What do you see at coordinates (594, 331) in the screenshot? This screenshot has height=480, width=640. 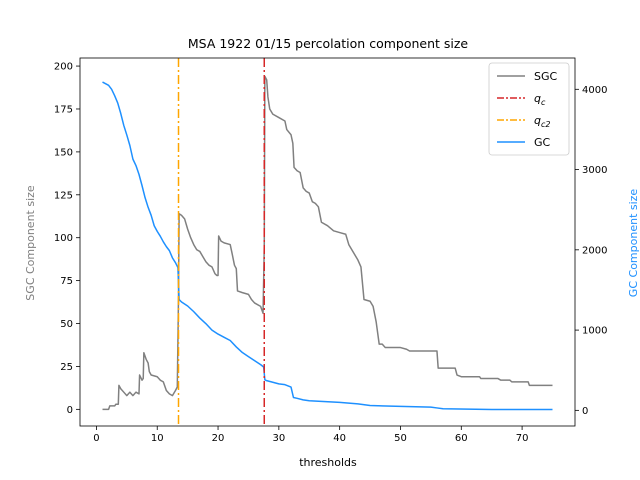 I see `y-right-tick-label-1000: 1000` at bounding box center [594, 331].